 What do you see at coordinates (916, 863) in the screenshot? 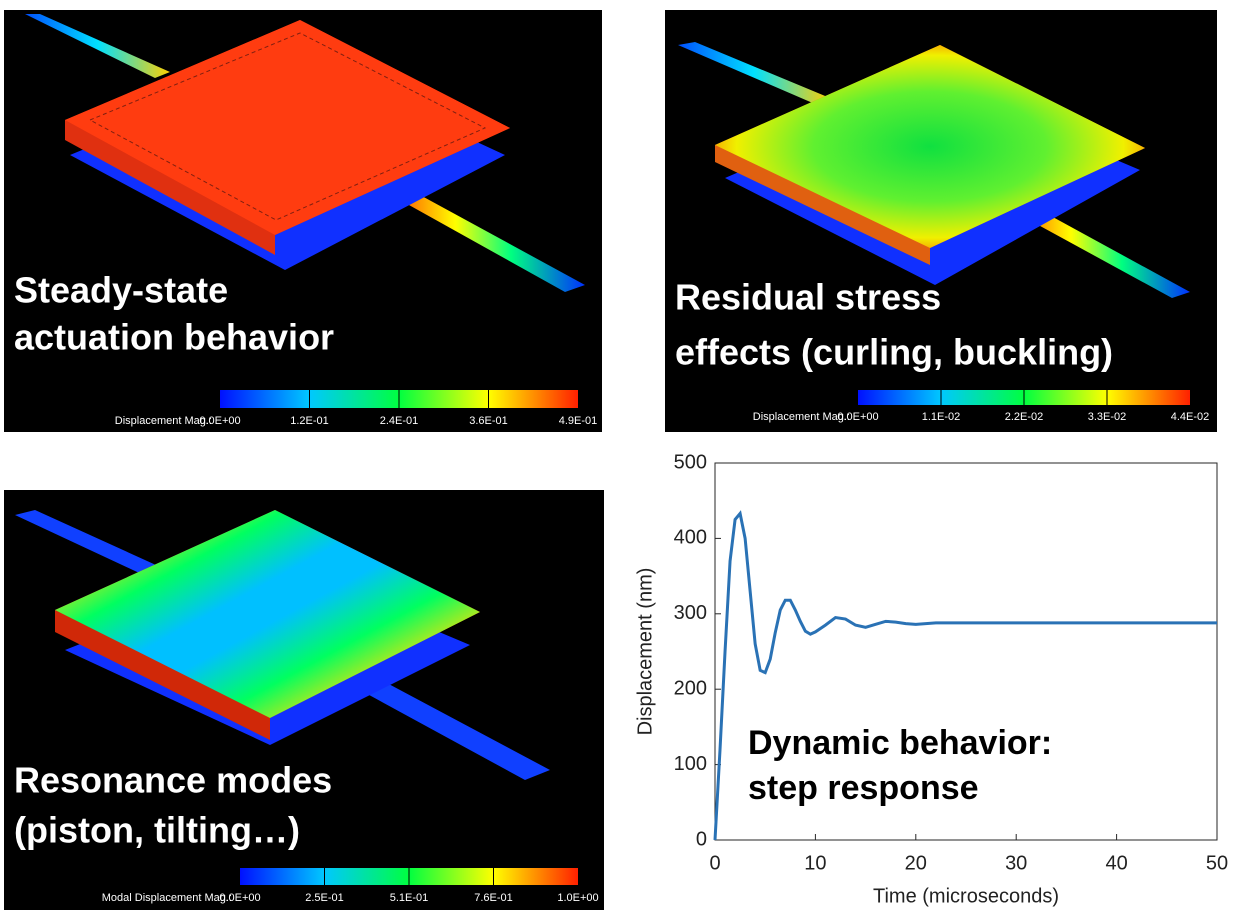
I see `x-tick-label: 20` at bounding box center [916, 863].